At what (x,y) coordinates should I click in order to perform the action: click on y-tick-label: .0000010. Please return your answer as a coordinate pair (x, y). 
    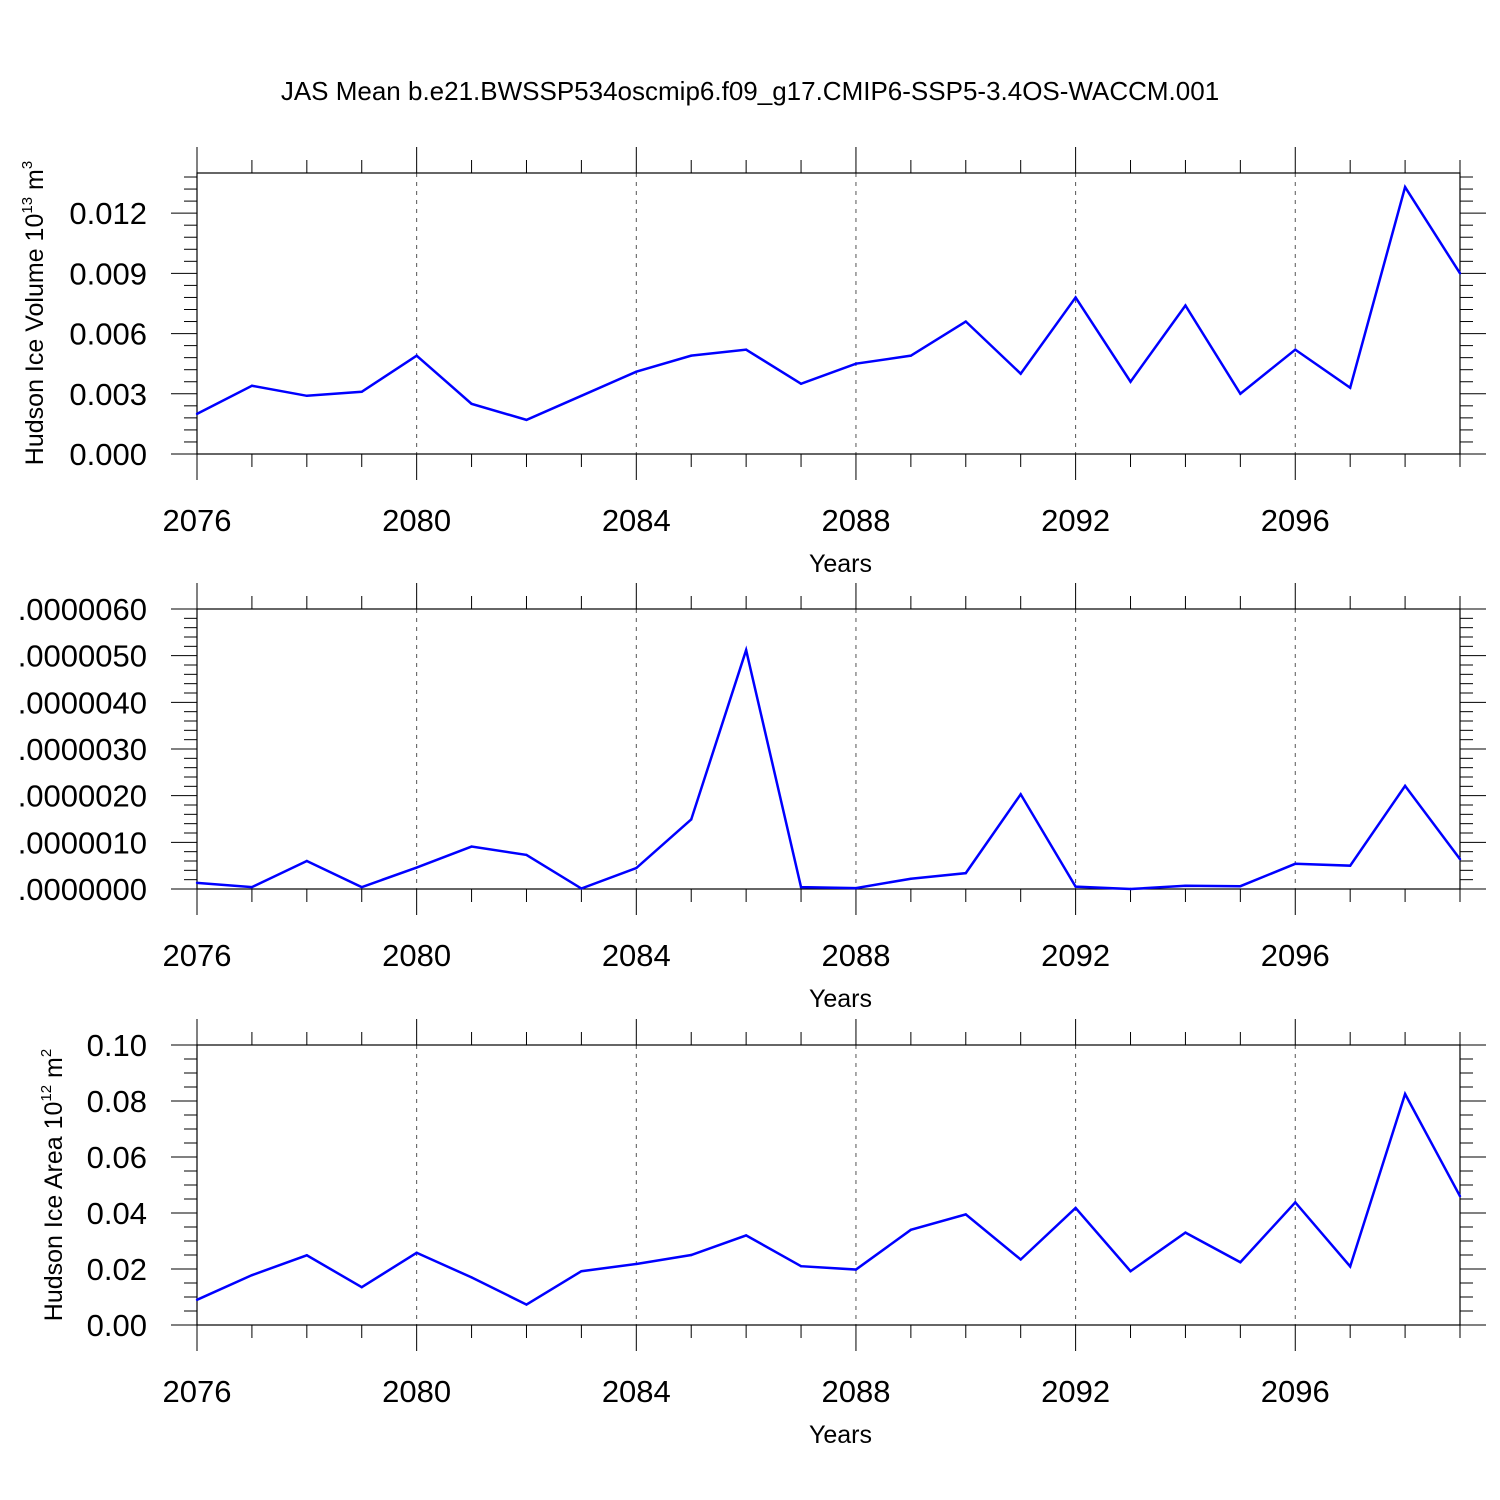
    Looking at the image, I should click on (82, 842).